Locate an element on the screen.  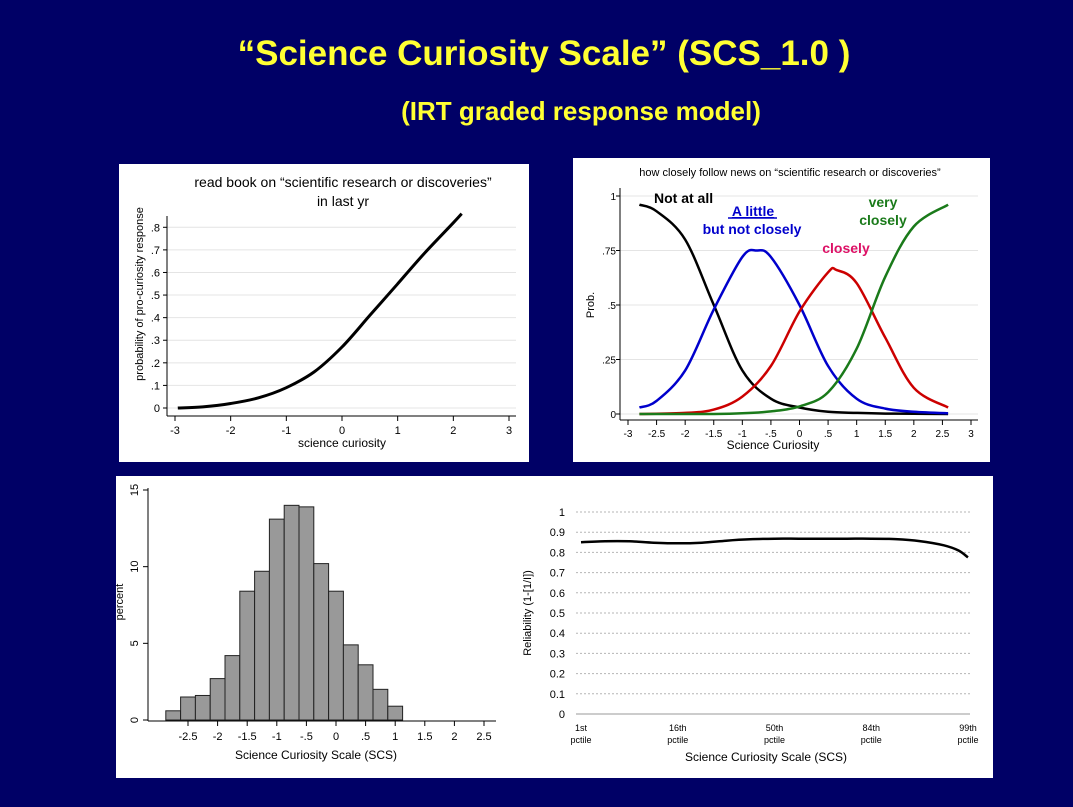
y-tick-label: 15 is located at coordinates (135, 490).